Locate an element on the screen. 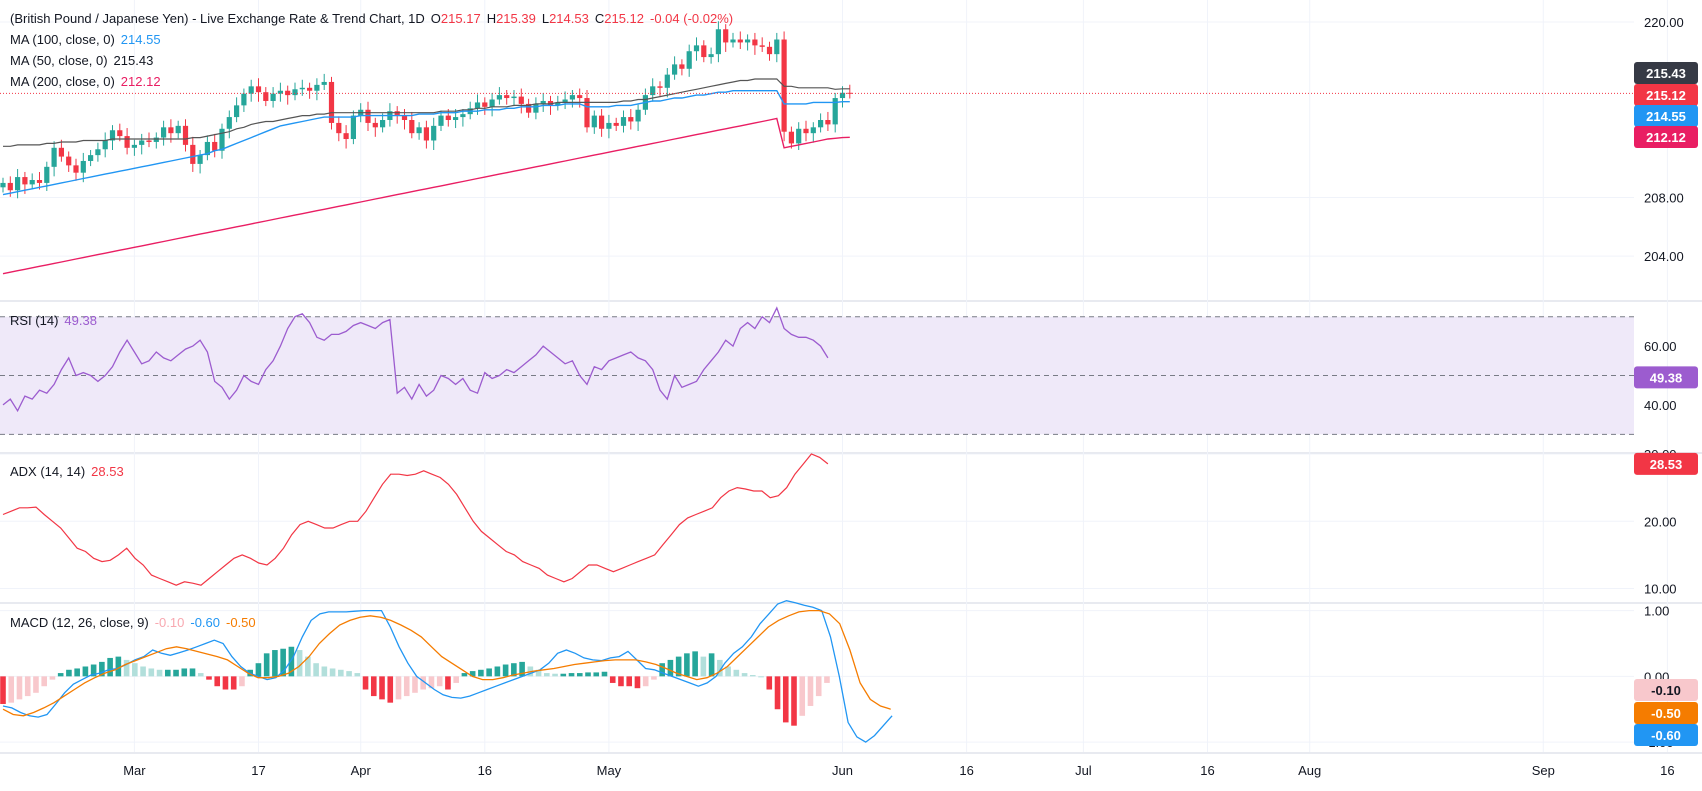 The width and height of the screenshot is (1702, 791). macd-value-tag-text: -0.10 is located at coordinates (1666, 690).